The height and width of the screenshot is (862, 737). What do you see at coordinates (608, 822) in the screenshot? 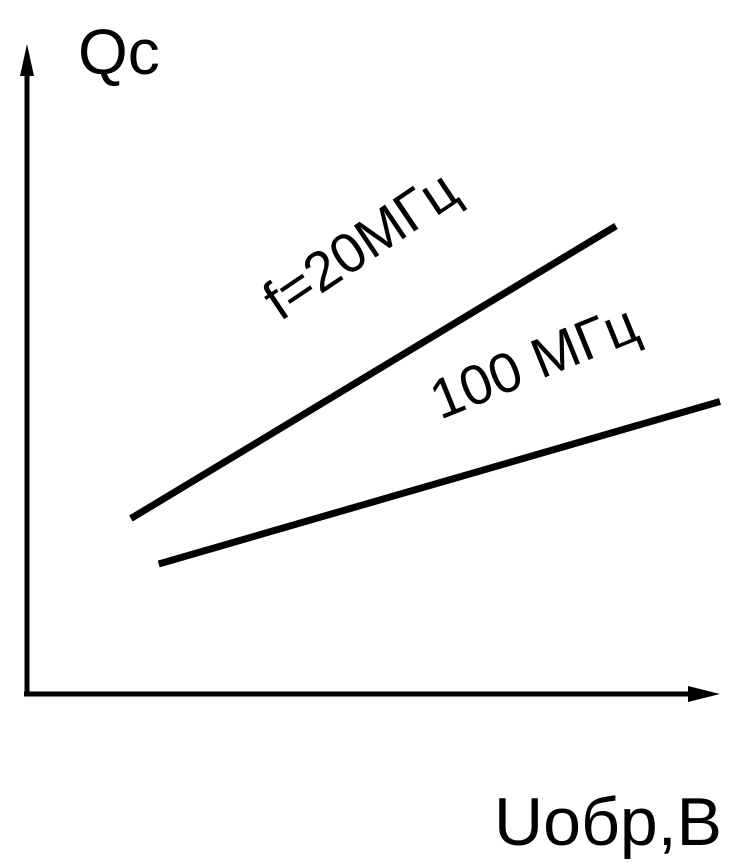
I see `x-axis-label: Uобр,В` at bounding box center [608, 822].